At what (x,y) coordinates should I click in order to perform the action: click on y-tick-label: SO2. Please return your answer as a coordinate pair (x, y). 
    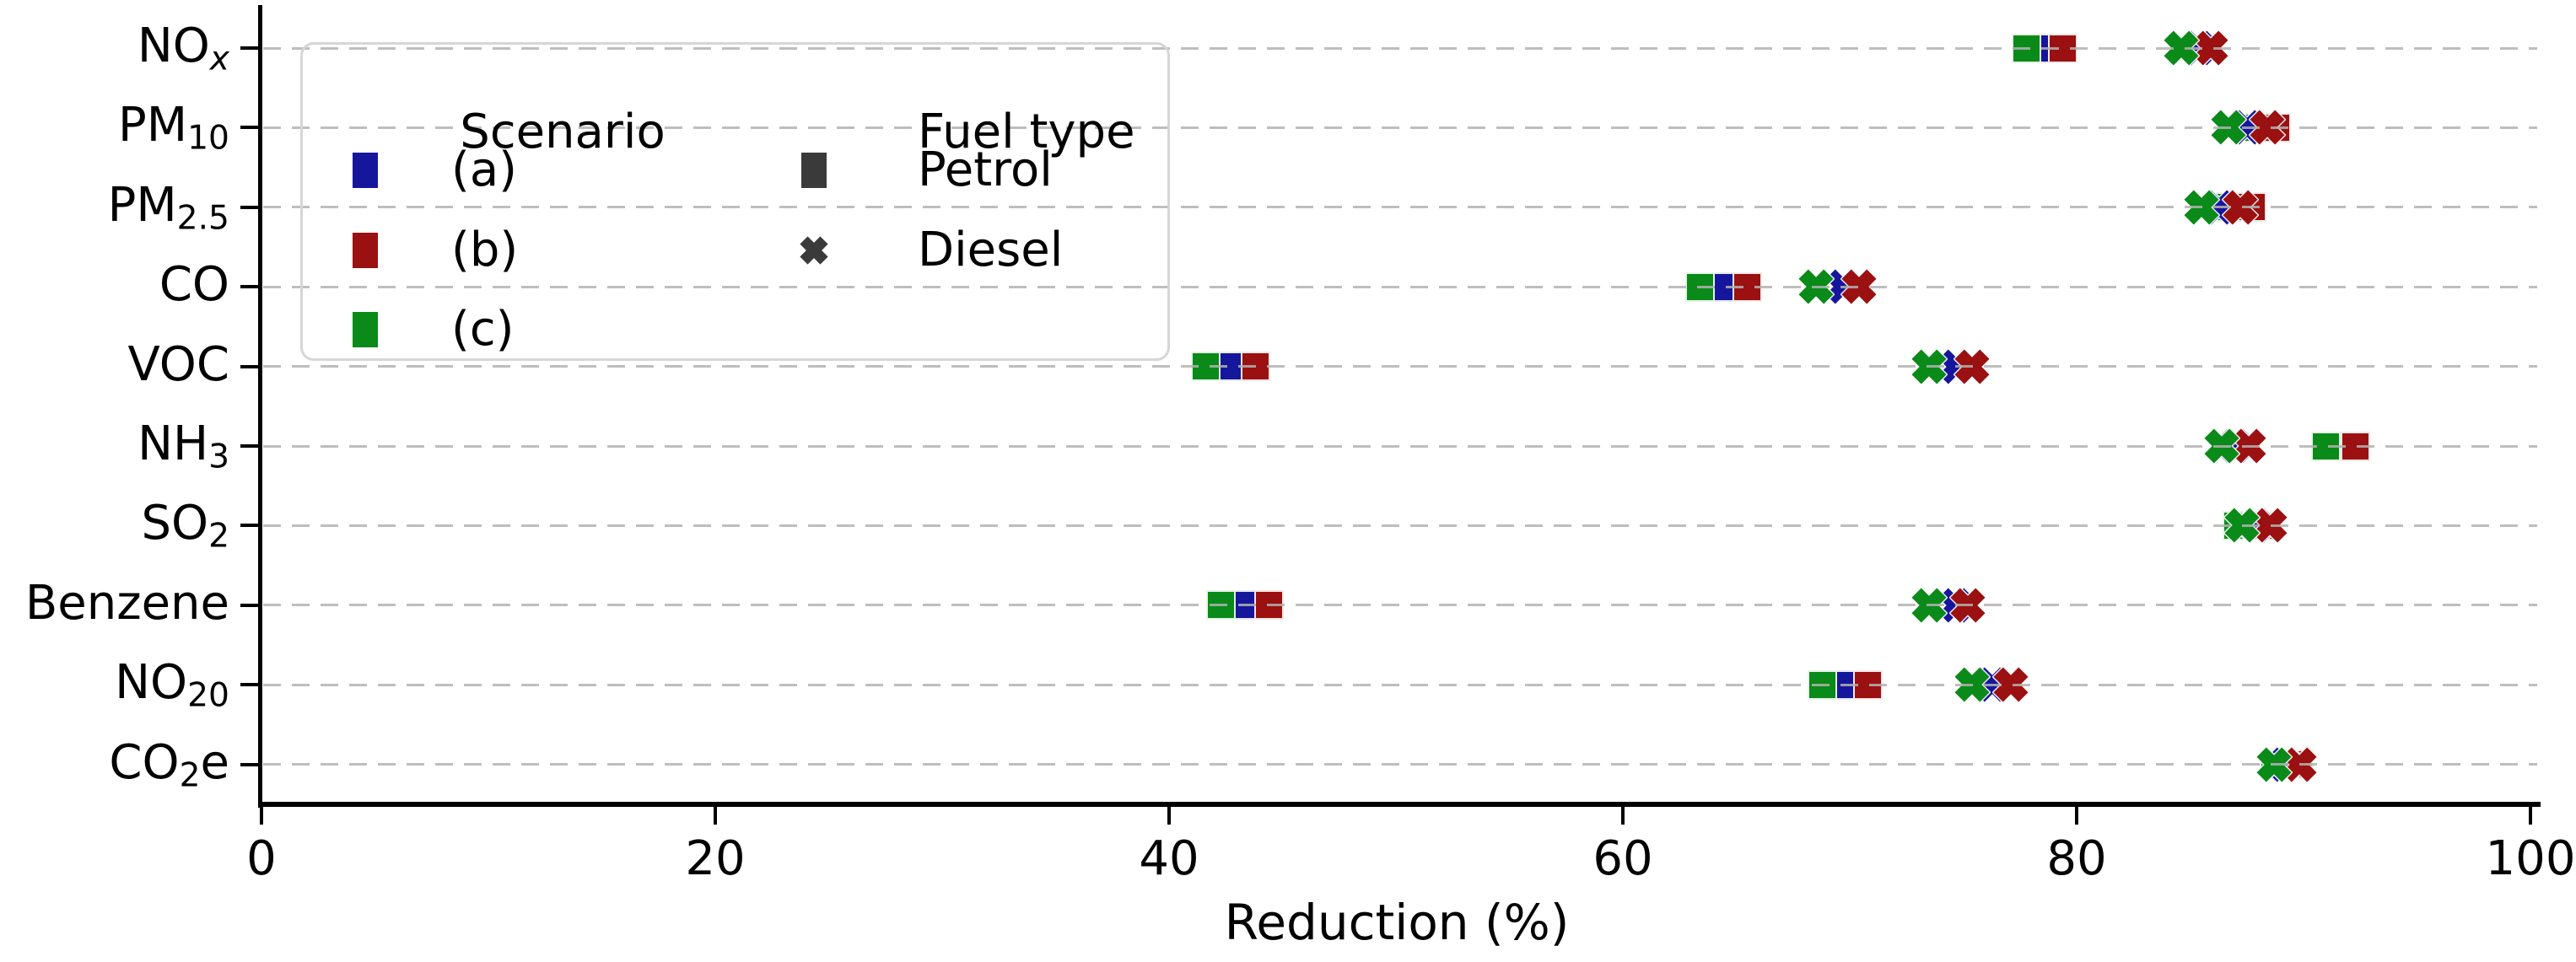
    Looking at the image, I should click on (185, 526).